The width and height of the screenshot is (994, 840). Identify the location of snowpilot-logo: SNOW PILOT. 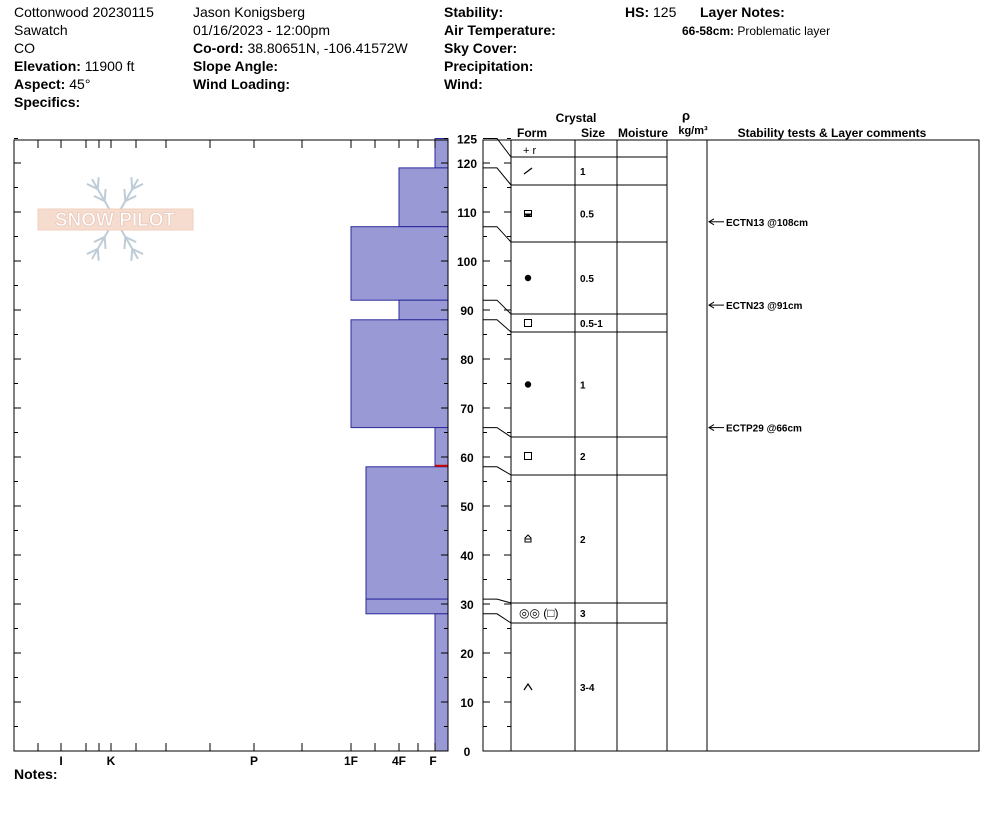
(115, 219).